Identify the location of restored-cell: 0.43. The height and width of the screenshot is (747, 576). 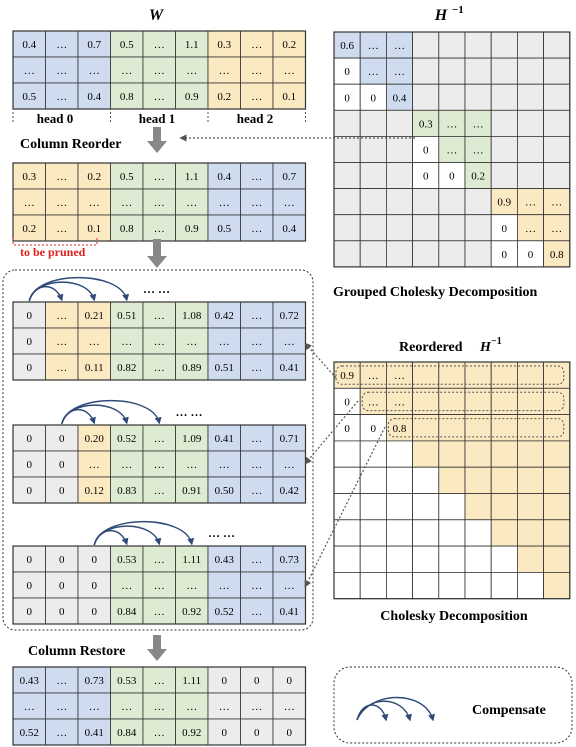
(30, 681).